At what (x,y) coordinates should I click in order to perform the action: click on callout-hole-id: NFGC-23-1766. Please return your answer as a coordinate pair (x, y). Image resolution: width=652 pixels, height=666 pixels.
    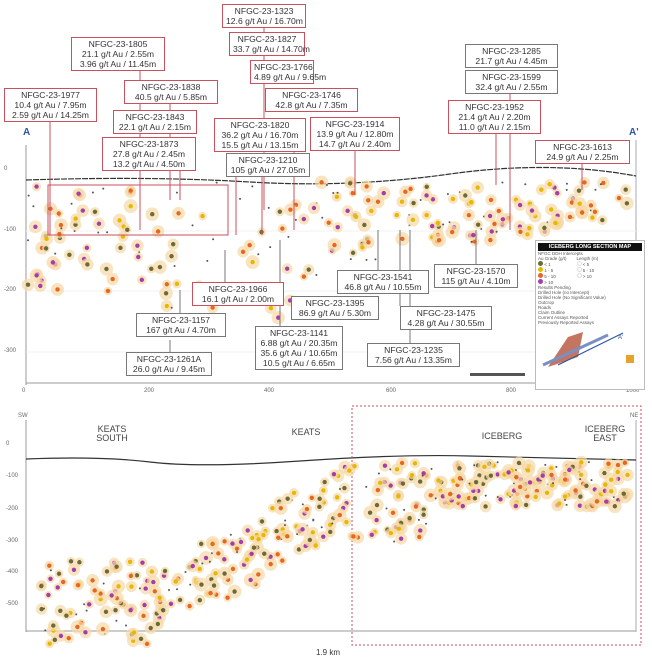
    Looking at the image, I should click on (283, 67).